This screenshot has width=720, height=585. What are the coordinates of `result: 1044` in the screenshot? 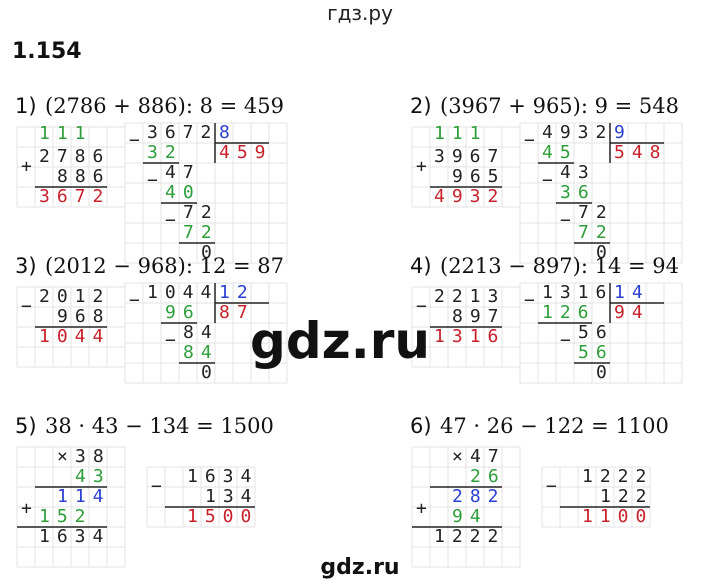 It's located at (74, 336).